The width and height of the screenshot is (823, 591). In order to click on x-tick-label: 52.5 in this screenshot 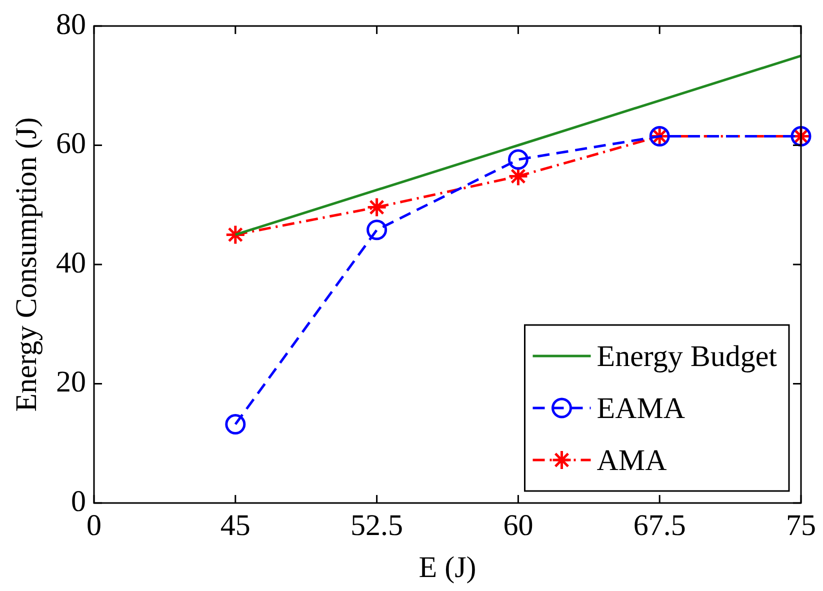, I will do `click(377, 525)`.